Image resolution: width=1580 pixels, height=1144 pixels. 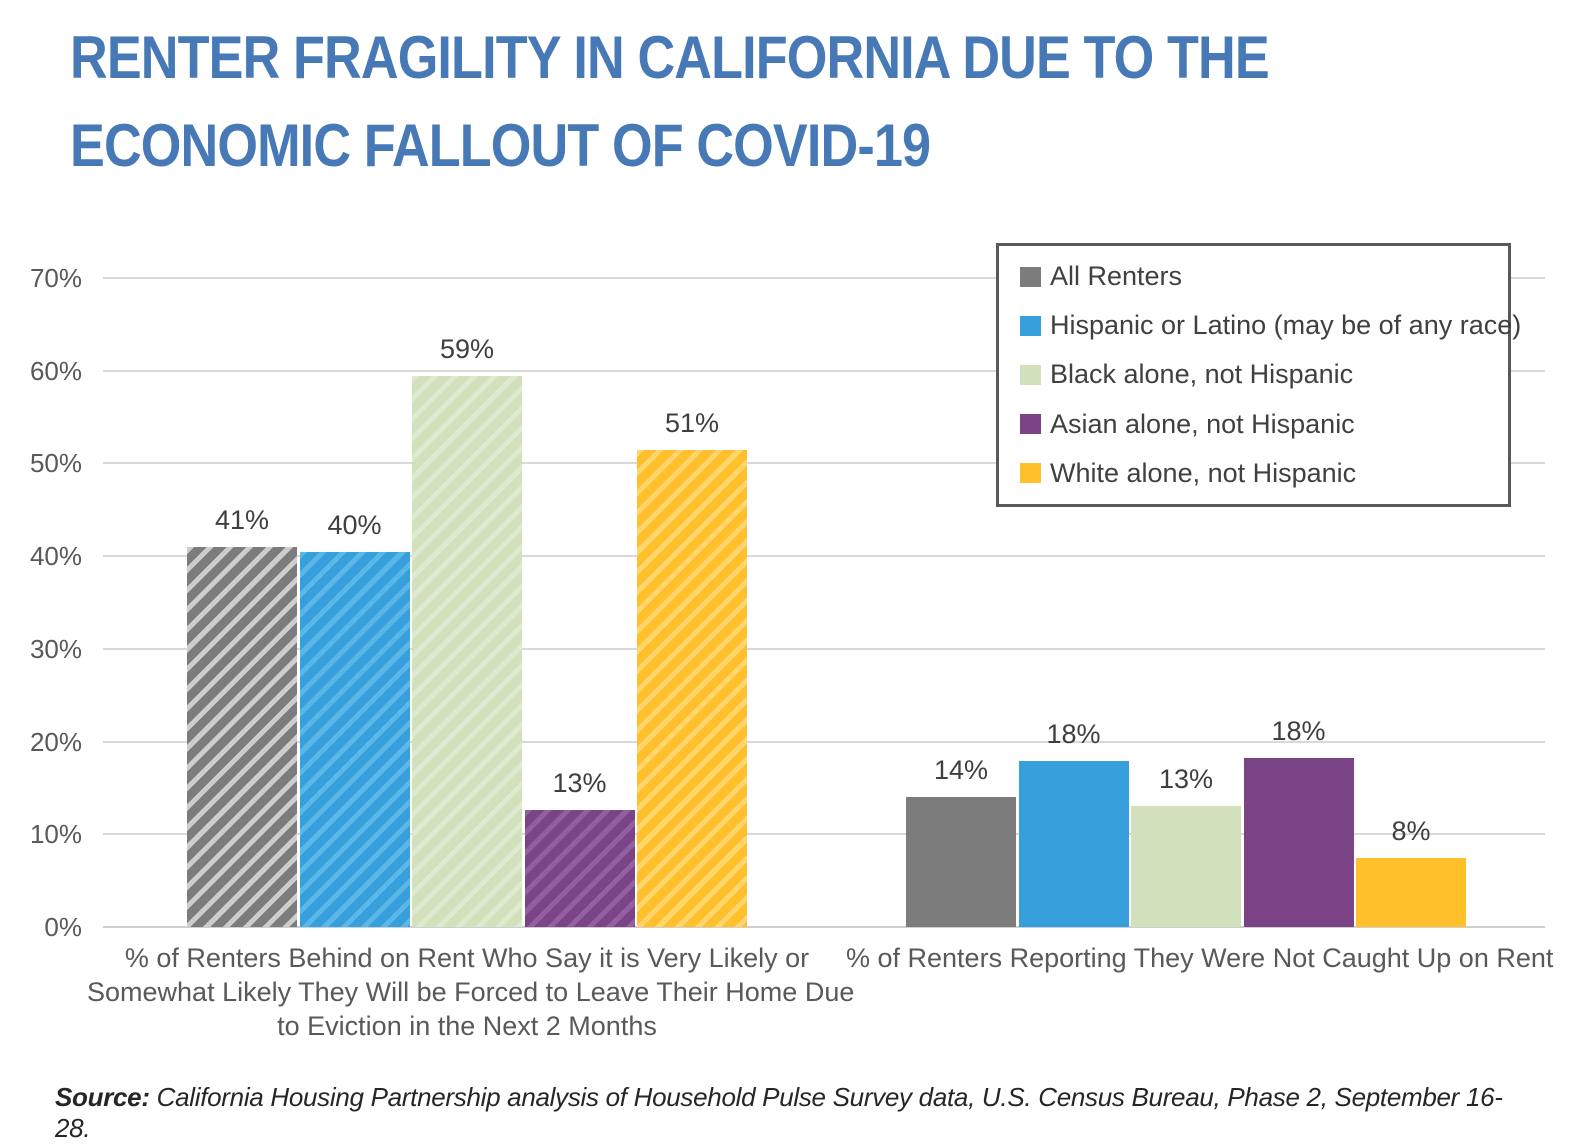 I want to click on y-axis-tick: 0%, so click(x=63, y=927).